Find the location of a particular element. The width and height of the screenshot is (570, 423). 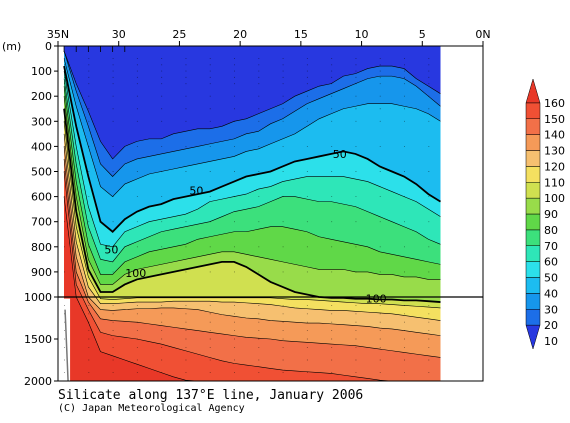

x-tick-label: 25 is located at coordinates (179, 34).